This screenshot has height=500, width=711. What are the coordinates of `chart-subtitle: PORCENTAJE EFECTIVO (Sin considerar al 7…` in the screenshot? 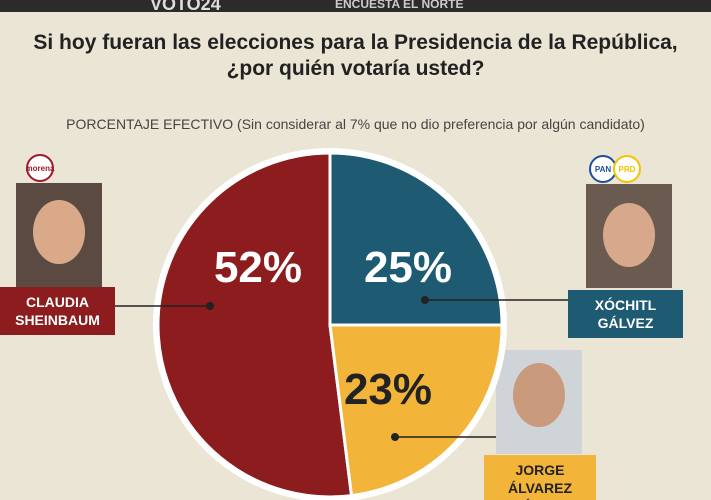 It's located at (355, 124).